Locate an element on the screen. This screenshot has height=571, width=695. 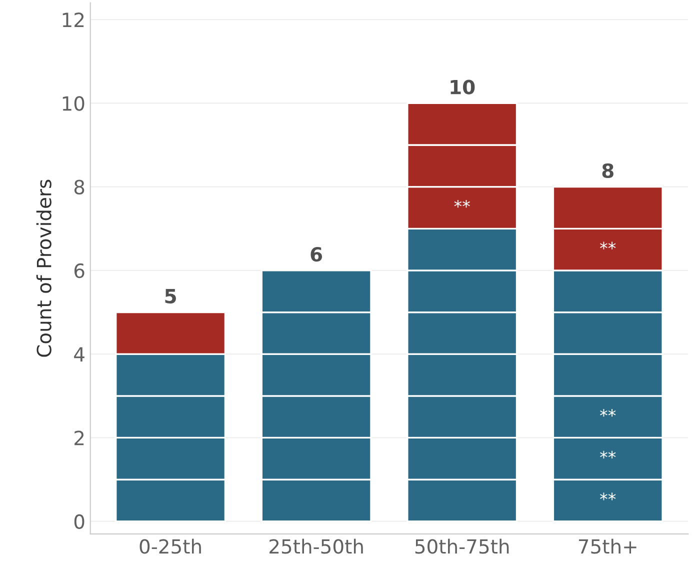
y-tick-label: 4 is located at coordinates (79, 354).